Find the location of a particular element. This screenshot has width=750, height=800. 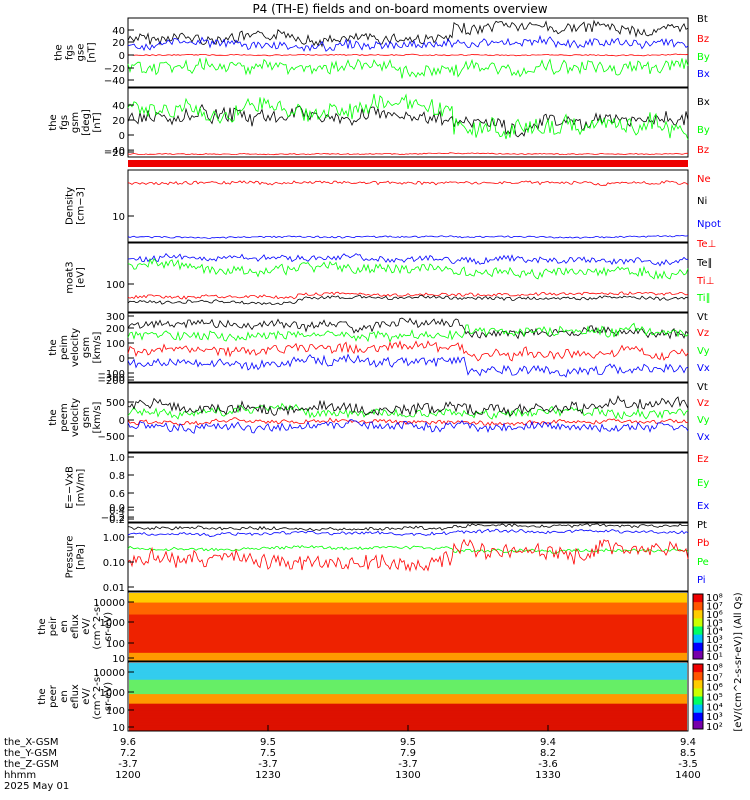

y-axis-label-line: [deg] is located at coordinates (86, 122).